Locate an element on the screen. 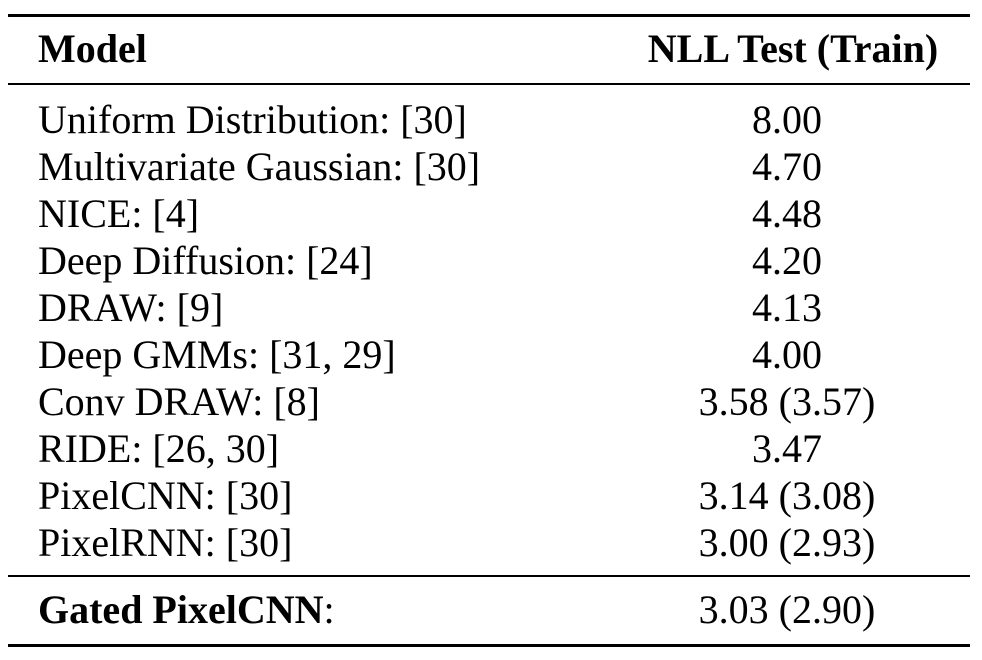  table-bottom-rule is located at coordinates (489, 645).